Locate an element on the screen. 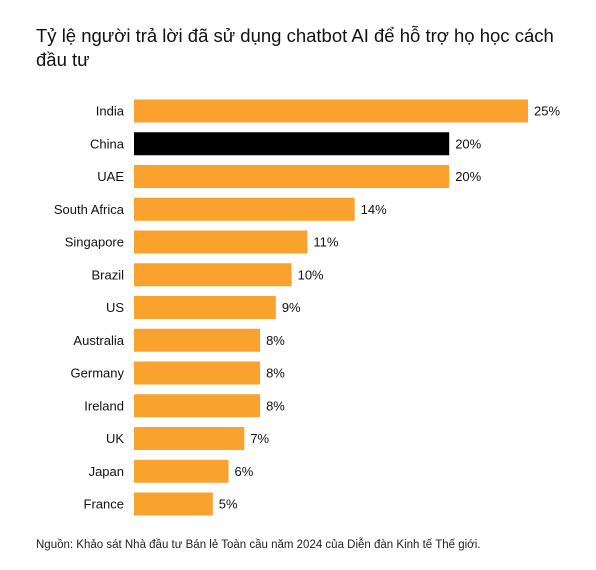 Image resolution: width=596 pixels, height=570 pixels. bar-france is located at coordinates (173, 504).